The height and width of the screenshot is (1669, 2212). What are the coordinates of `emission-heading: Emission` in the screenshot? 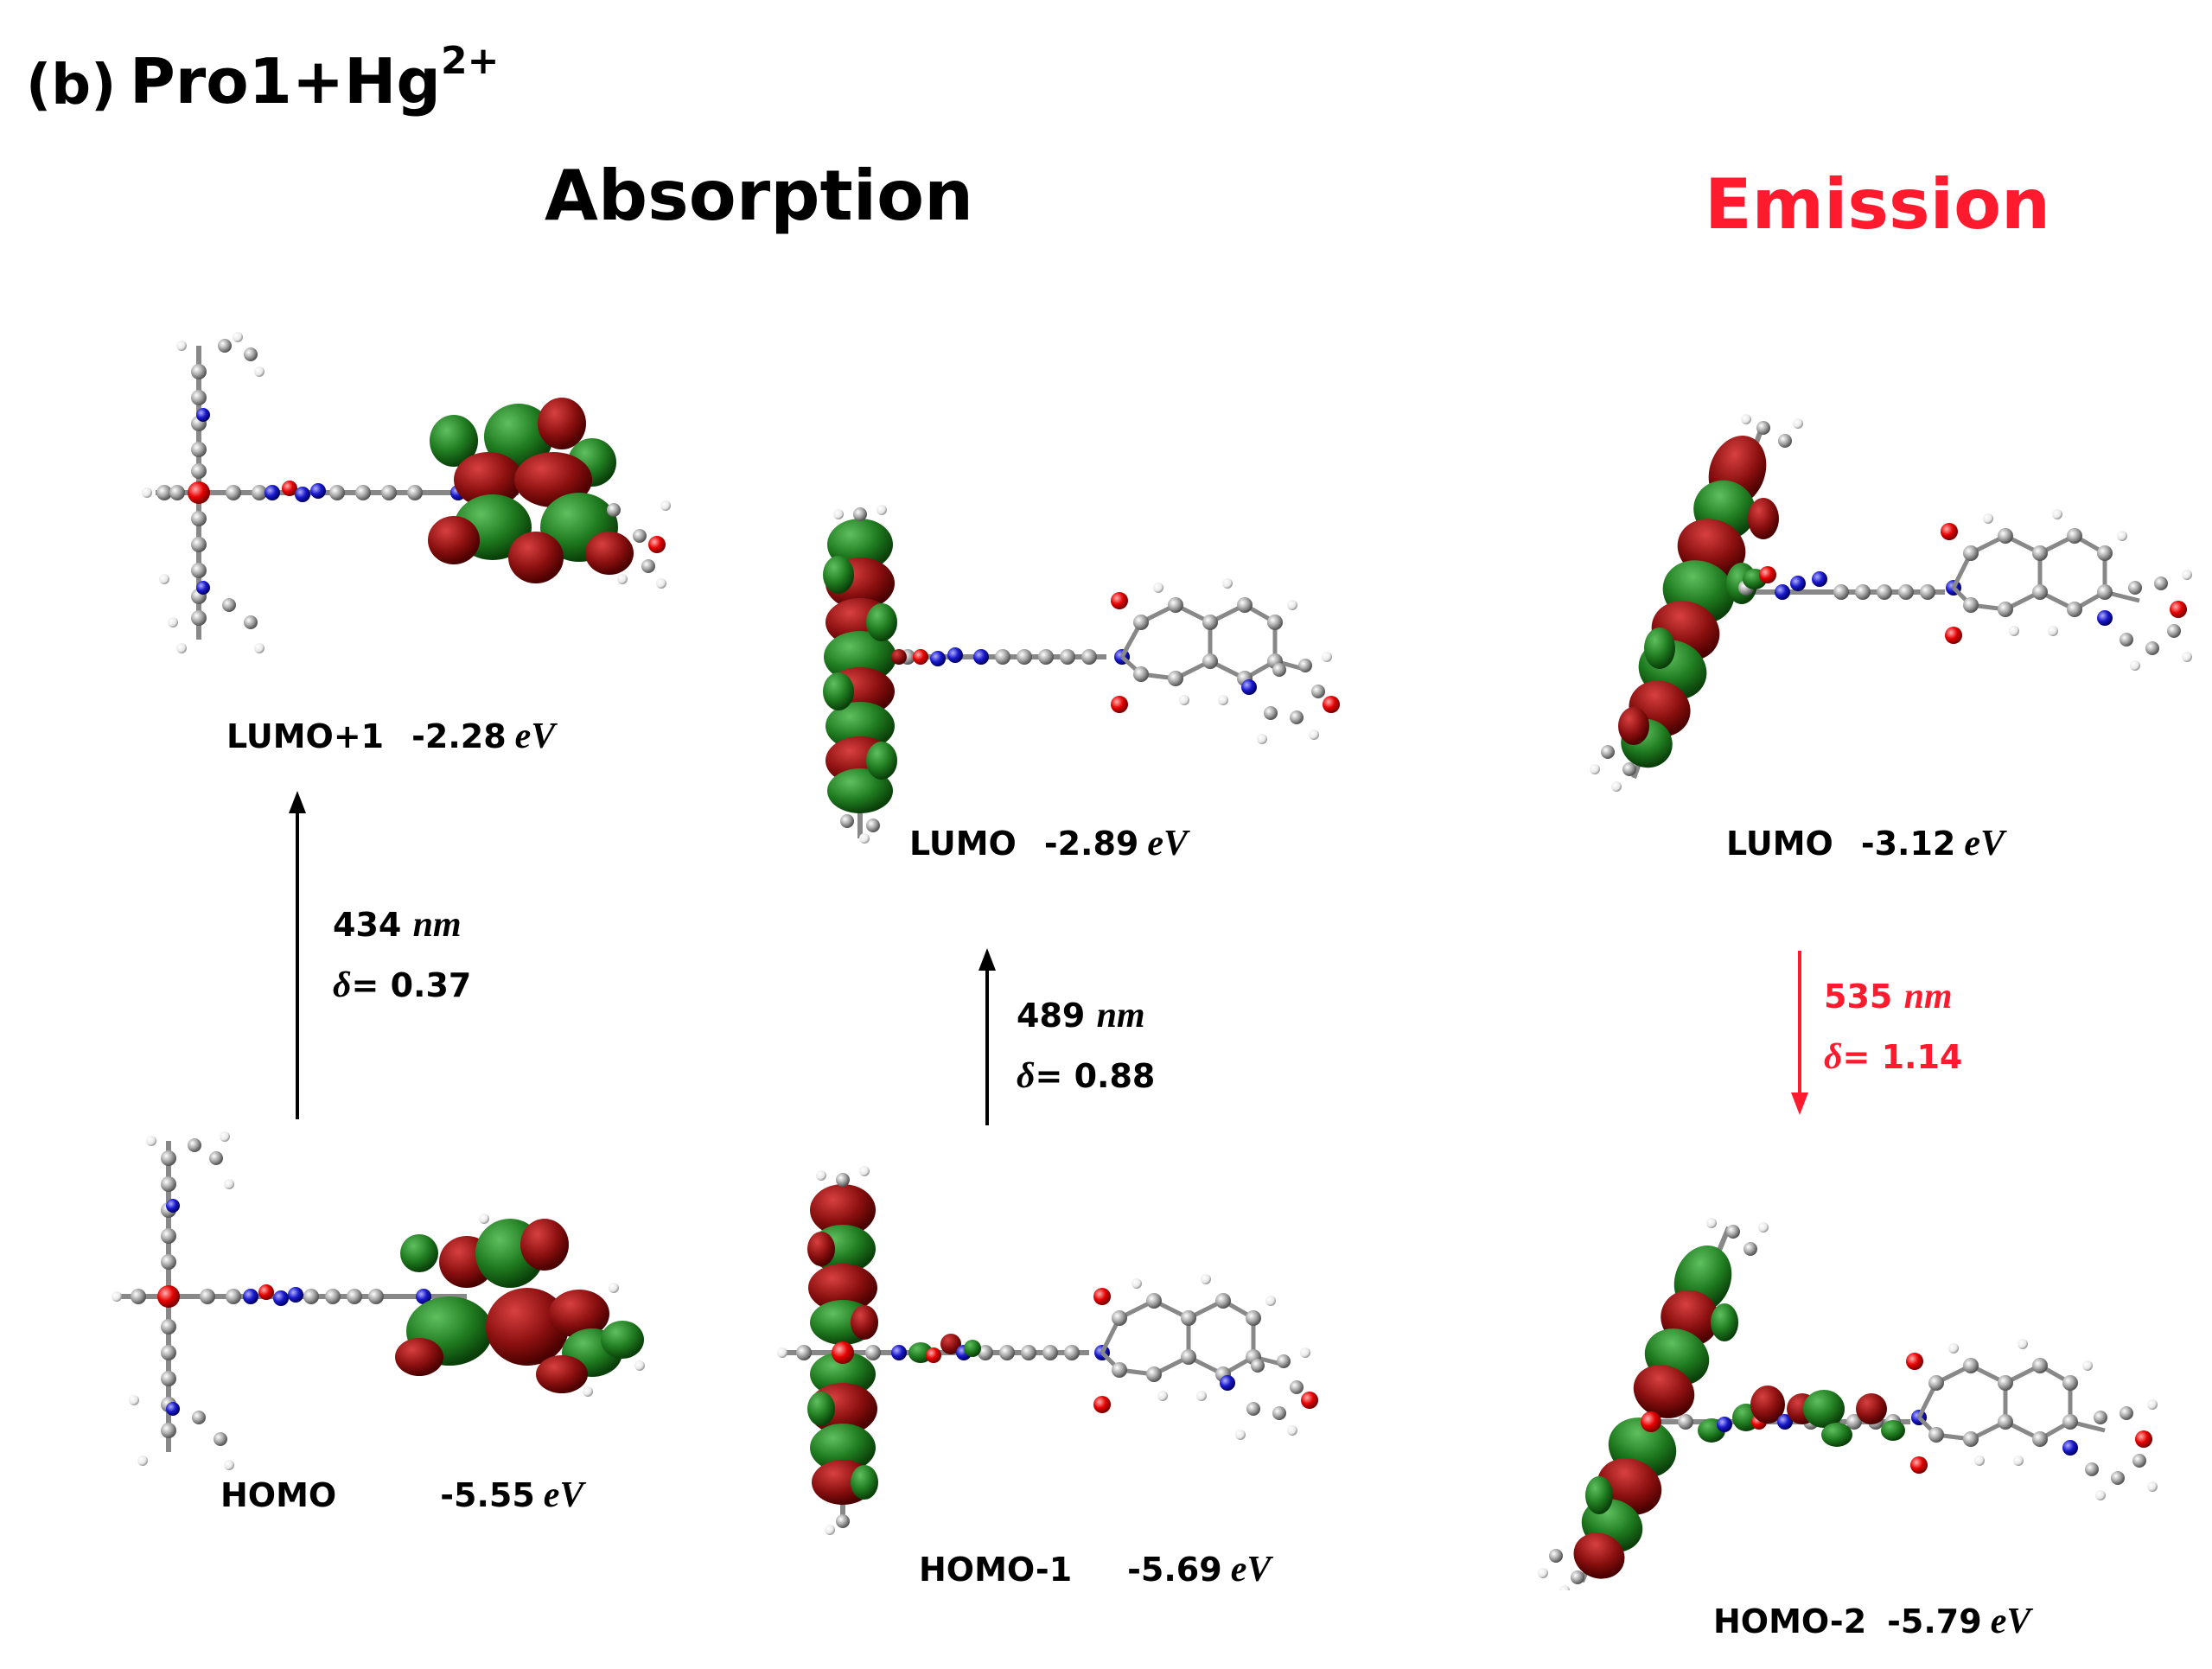 It's located at (1878, 204).